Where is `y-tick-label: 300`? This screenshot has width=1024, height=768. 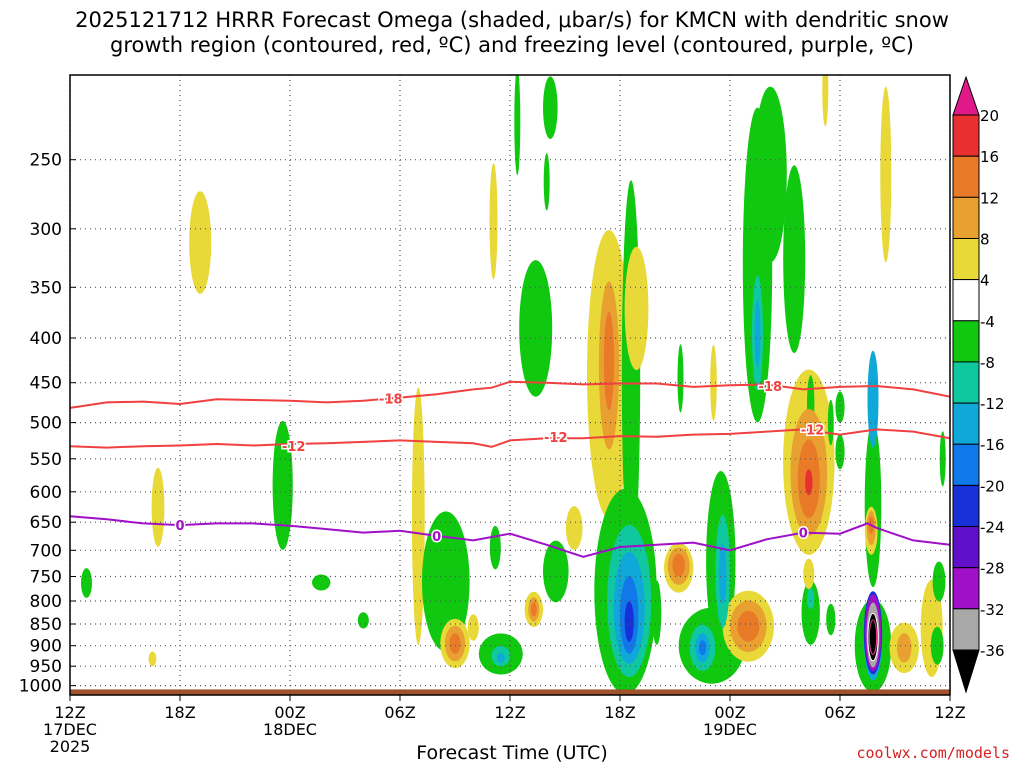 y-tick-label: 300 is located at coordinates (46, 230).